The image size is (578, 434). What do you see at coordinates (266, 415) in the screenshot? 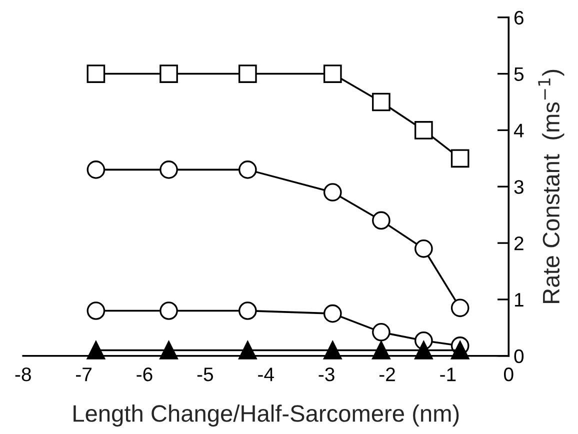
I see `x-axis-title: Length Change/Half-Sarcomere (nm)` at bounding box center [266, 415].